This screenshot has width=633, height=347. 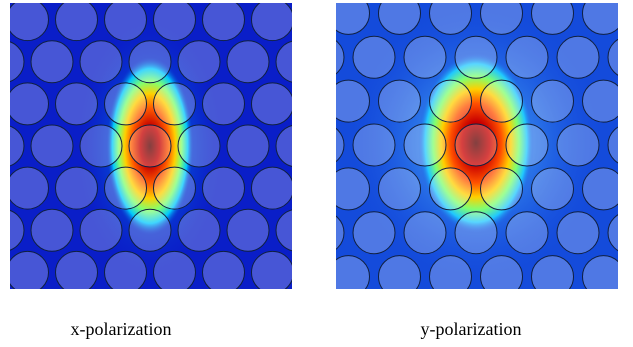 I want to click on caption-x-polarization: x-polarization, so click(x=121, y=329).